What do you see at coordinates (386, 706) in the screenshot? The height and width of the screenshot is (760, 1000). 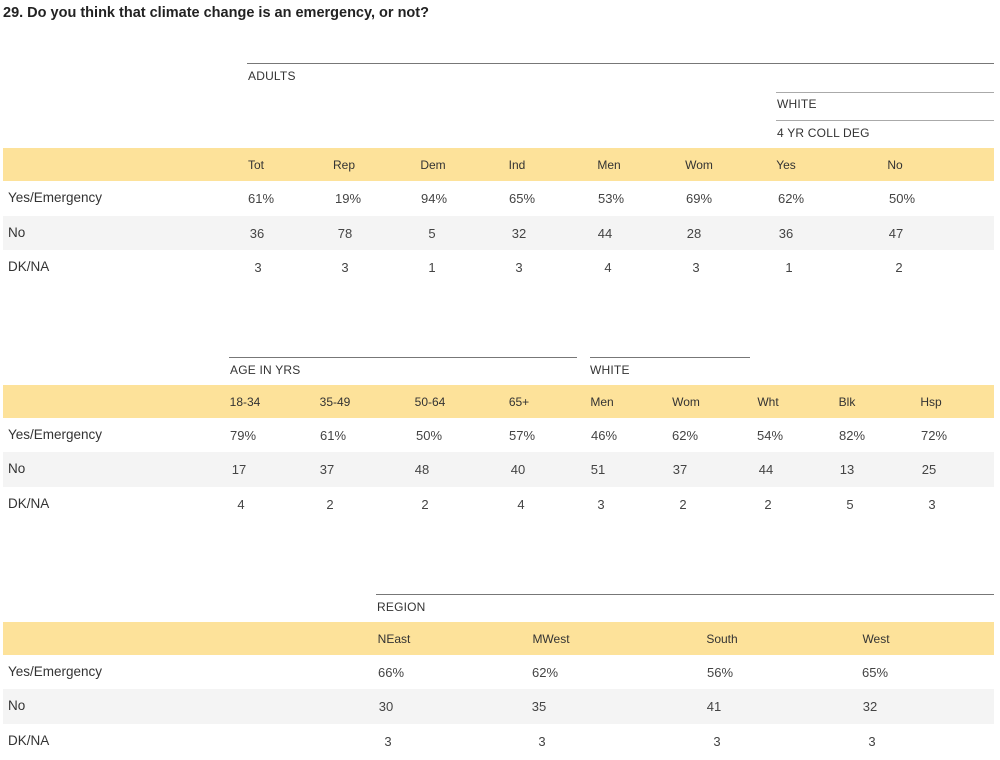 I see `table-cell: 30` at bounding box center [386, 706].